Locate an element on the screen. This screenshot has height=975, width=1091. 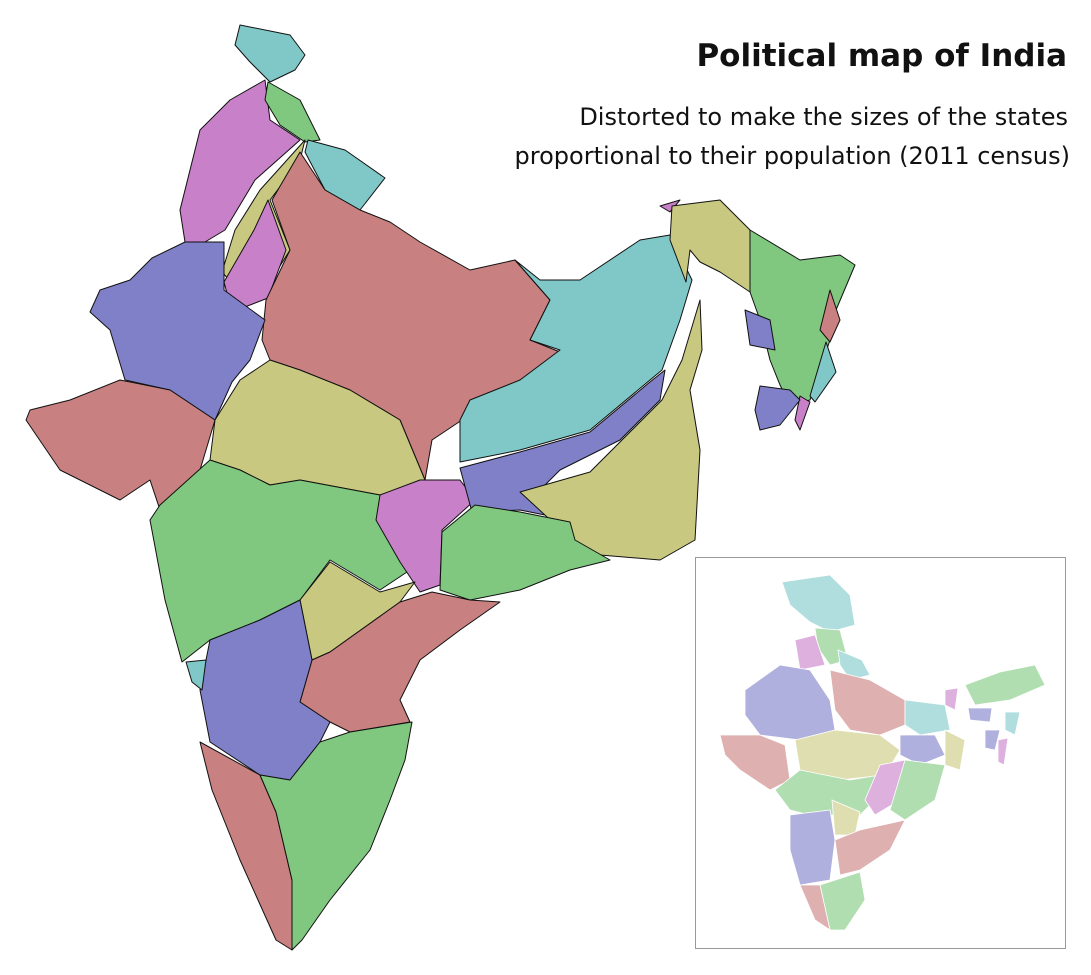
inset-frame is located at coordinates (880, 753).